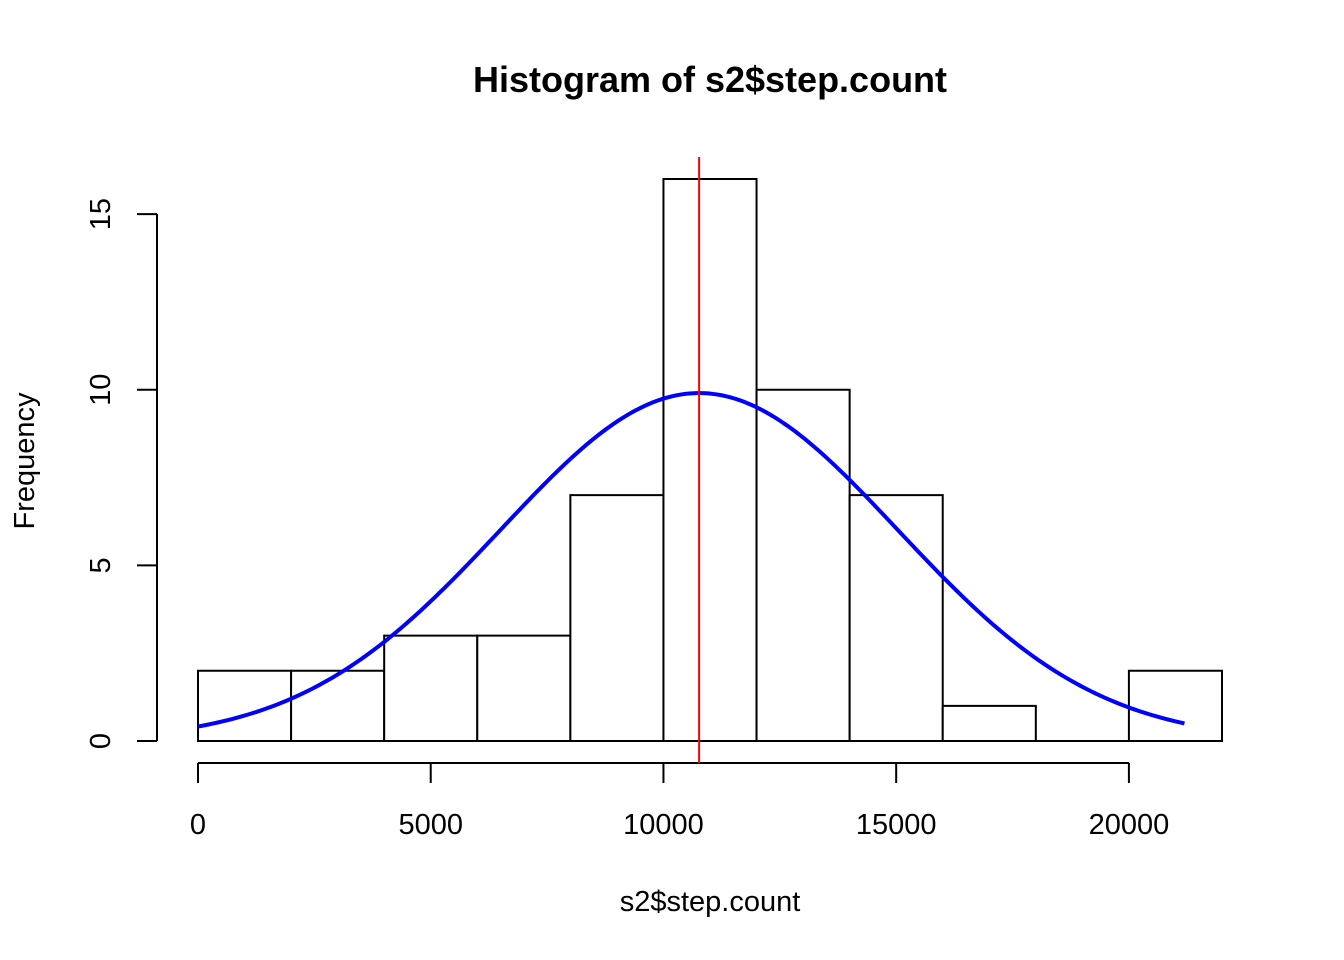 The image size is (1344, 960). What do you see at coordinates (896, 825) in the screenshot?
I see `x-tick-label-3: 15000` at bounding box center [896, 825].